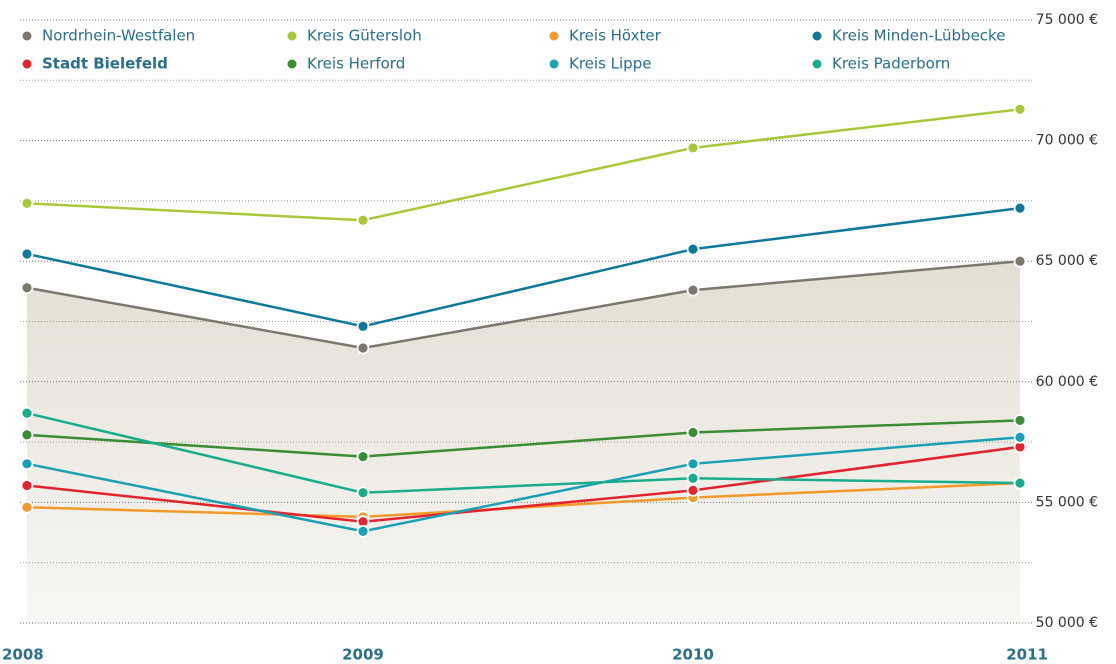 Image resolution: width=1116 pixels, height=664 pixels. What do you see at coordinates (363, 655) in the screenshot?
I see `x-tick-label: 2009` at bounding box center [363, 655].